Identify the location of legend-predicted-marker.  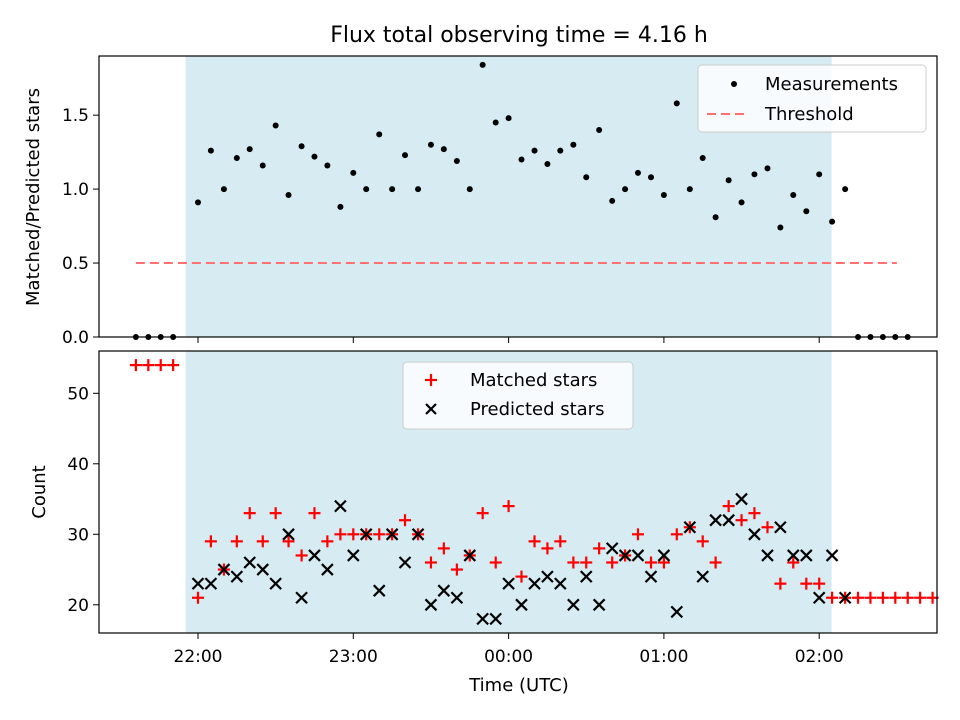
(431, 409).